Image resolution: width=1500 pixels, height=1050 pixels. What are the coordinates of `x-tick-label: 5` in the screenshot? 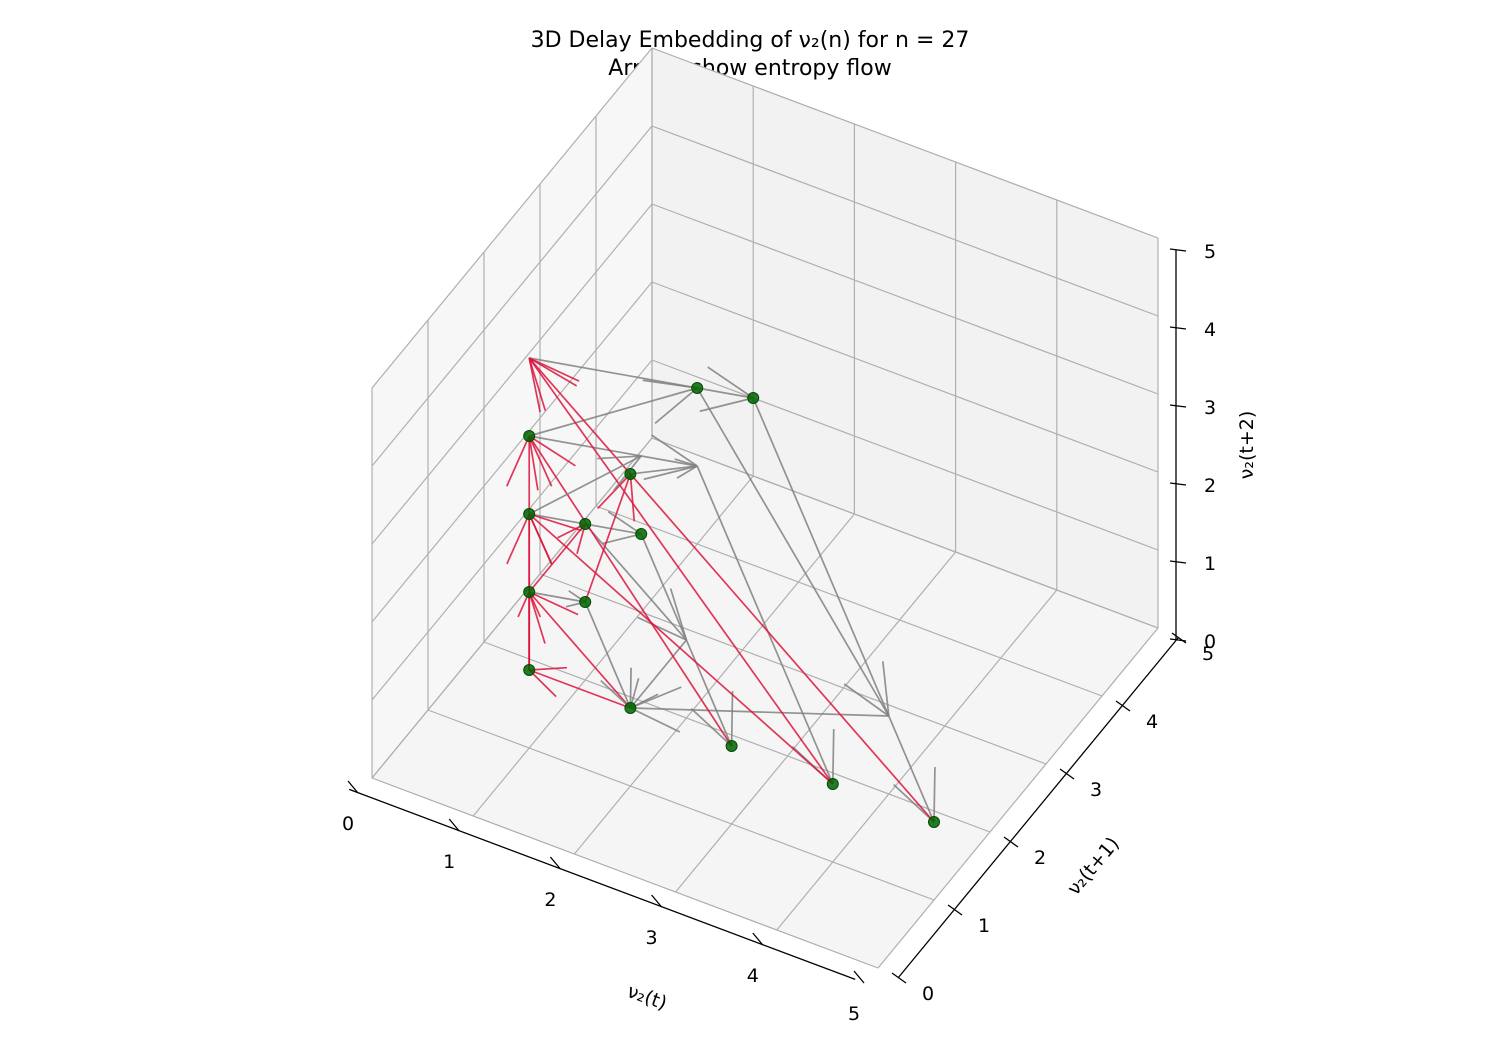 It's located at (854, 1014).